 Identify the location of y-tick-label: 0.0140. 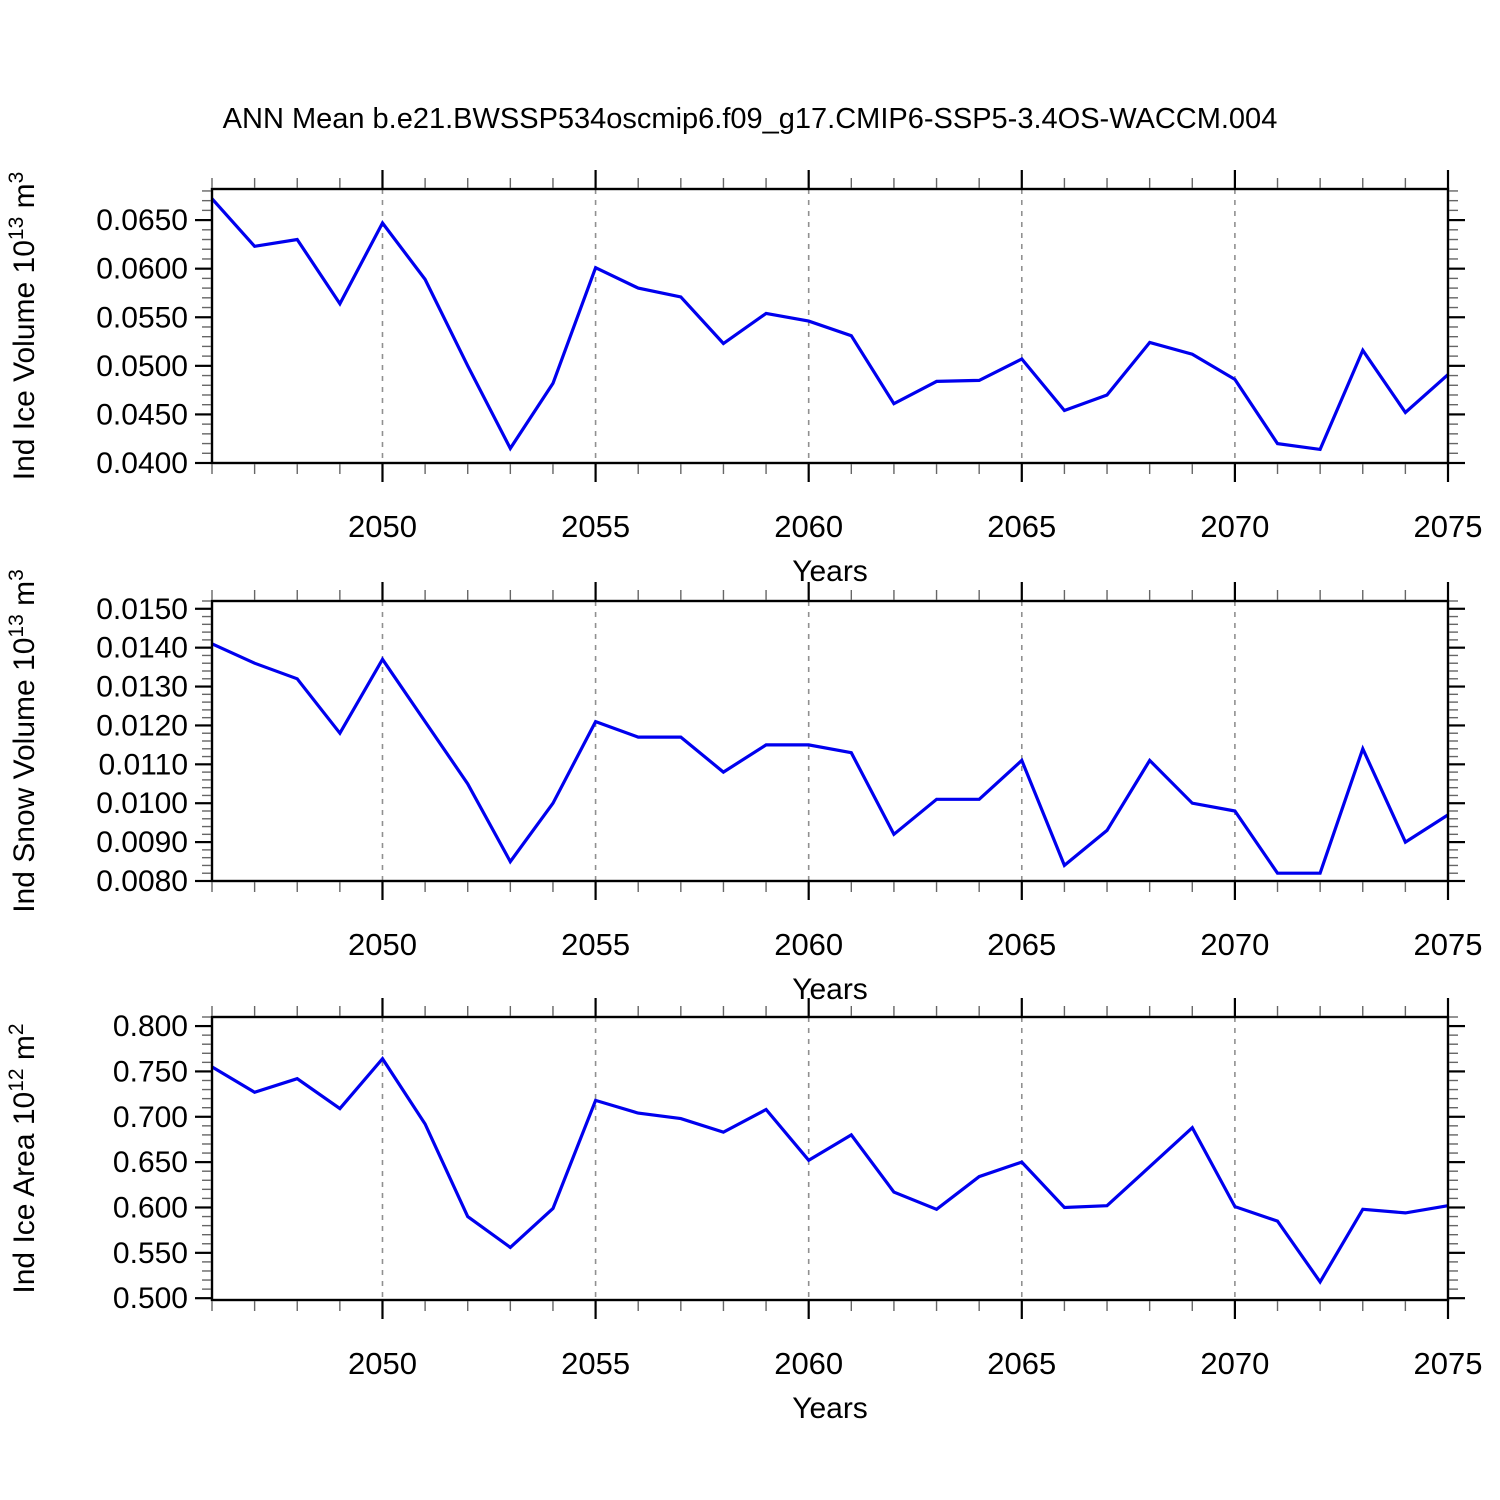
(142, 648).